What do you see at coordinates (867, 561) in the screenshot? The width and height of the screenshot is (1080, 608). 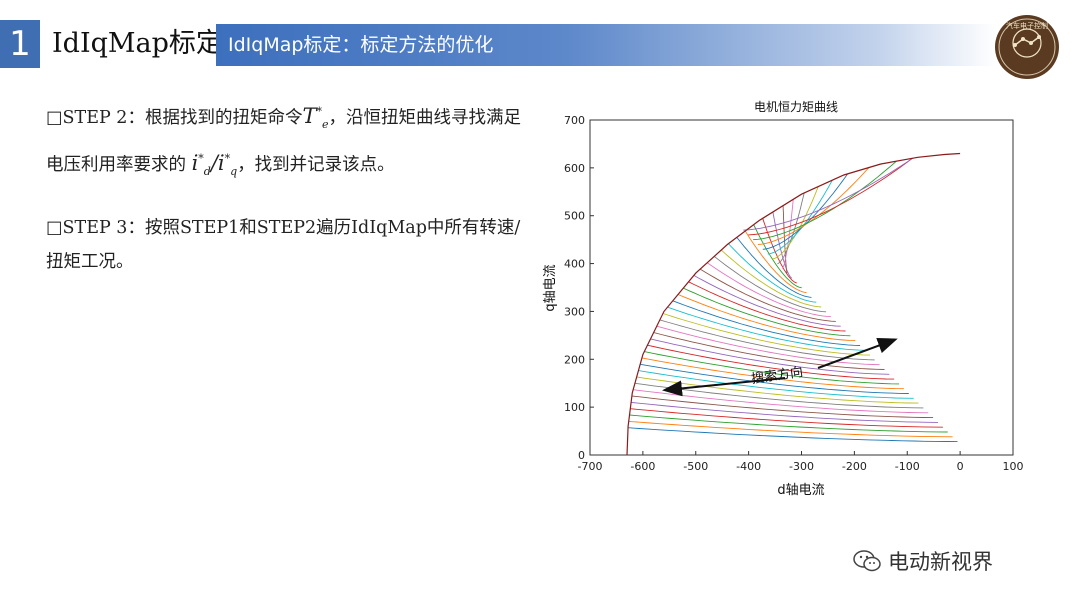 I see `wechat-icon` at bounding box center [867, 561].